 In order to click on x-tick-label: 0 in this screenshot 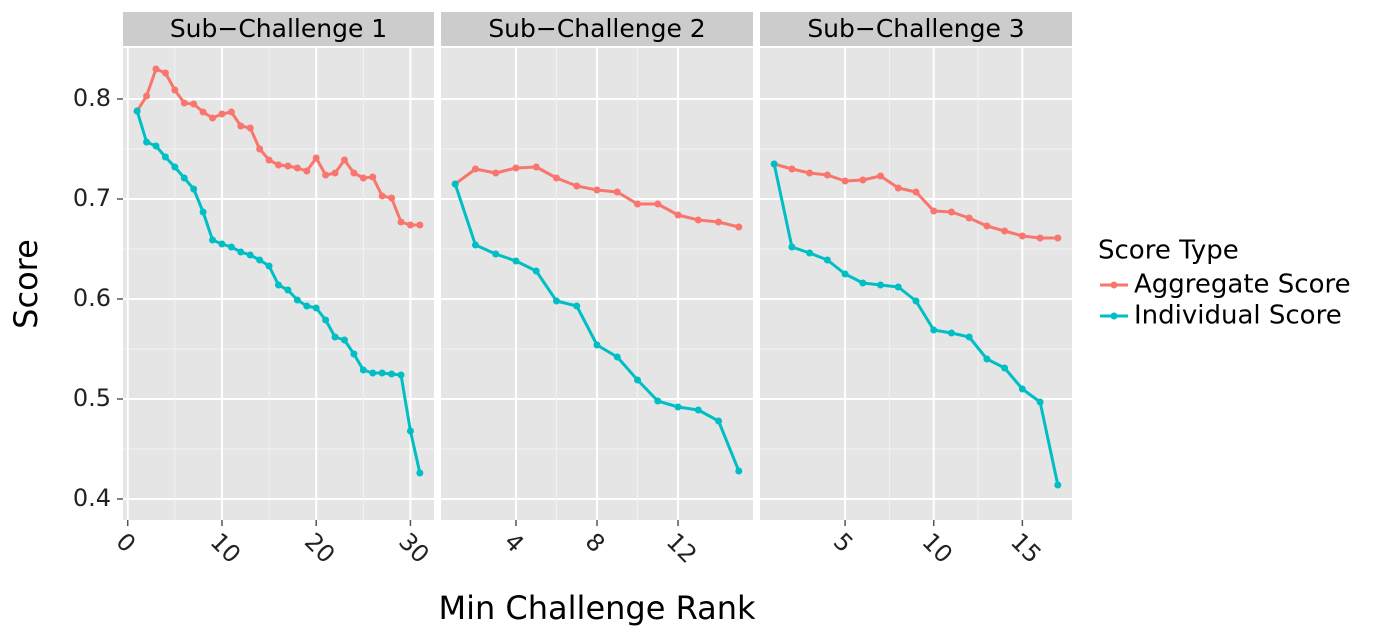, I will do `click(126, 542)`.